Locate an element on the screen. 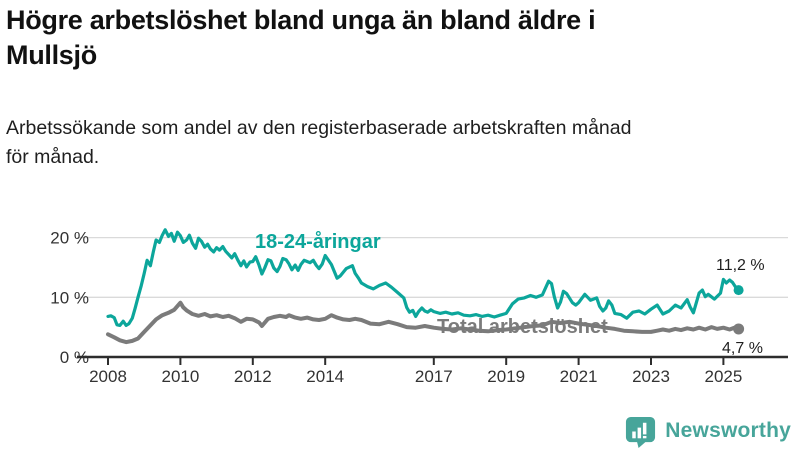 The image size is (800, 450). series-end-dot-total is located at coordinates (739, 329).